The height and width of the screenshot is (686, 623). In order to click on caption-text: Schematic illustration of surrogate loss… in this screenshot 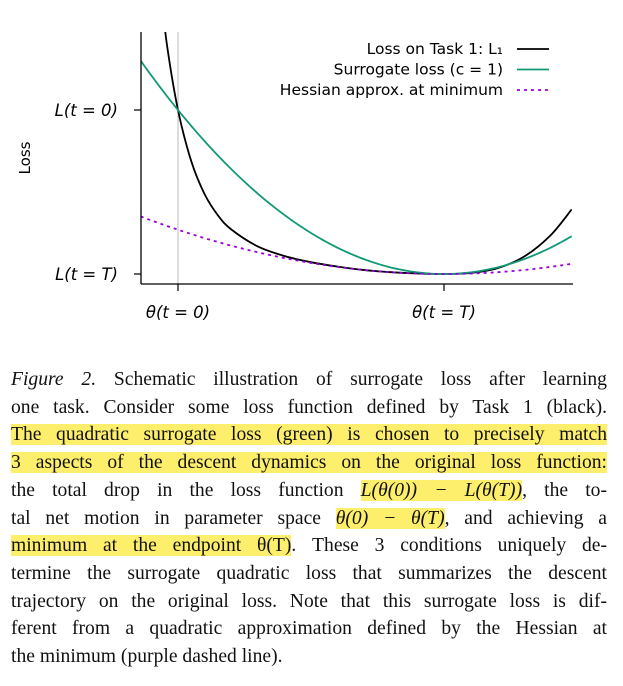, I will do `click(351, 379)`.